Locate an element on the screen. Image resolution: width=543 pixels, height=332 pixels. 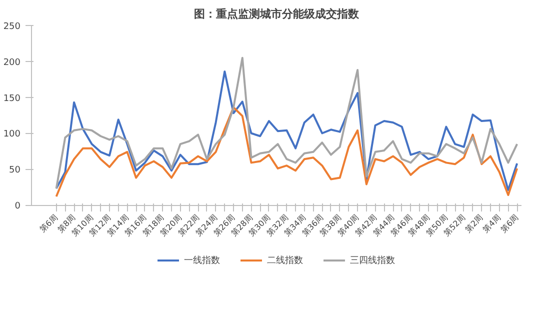
y-tick-label: 150 is located at coordinates (12, 99).